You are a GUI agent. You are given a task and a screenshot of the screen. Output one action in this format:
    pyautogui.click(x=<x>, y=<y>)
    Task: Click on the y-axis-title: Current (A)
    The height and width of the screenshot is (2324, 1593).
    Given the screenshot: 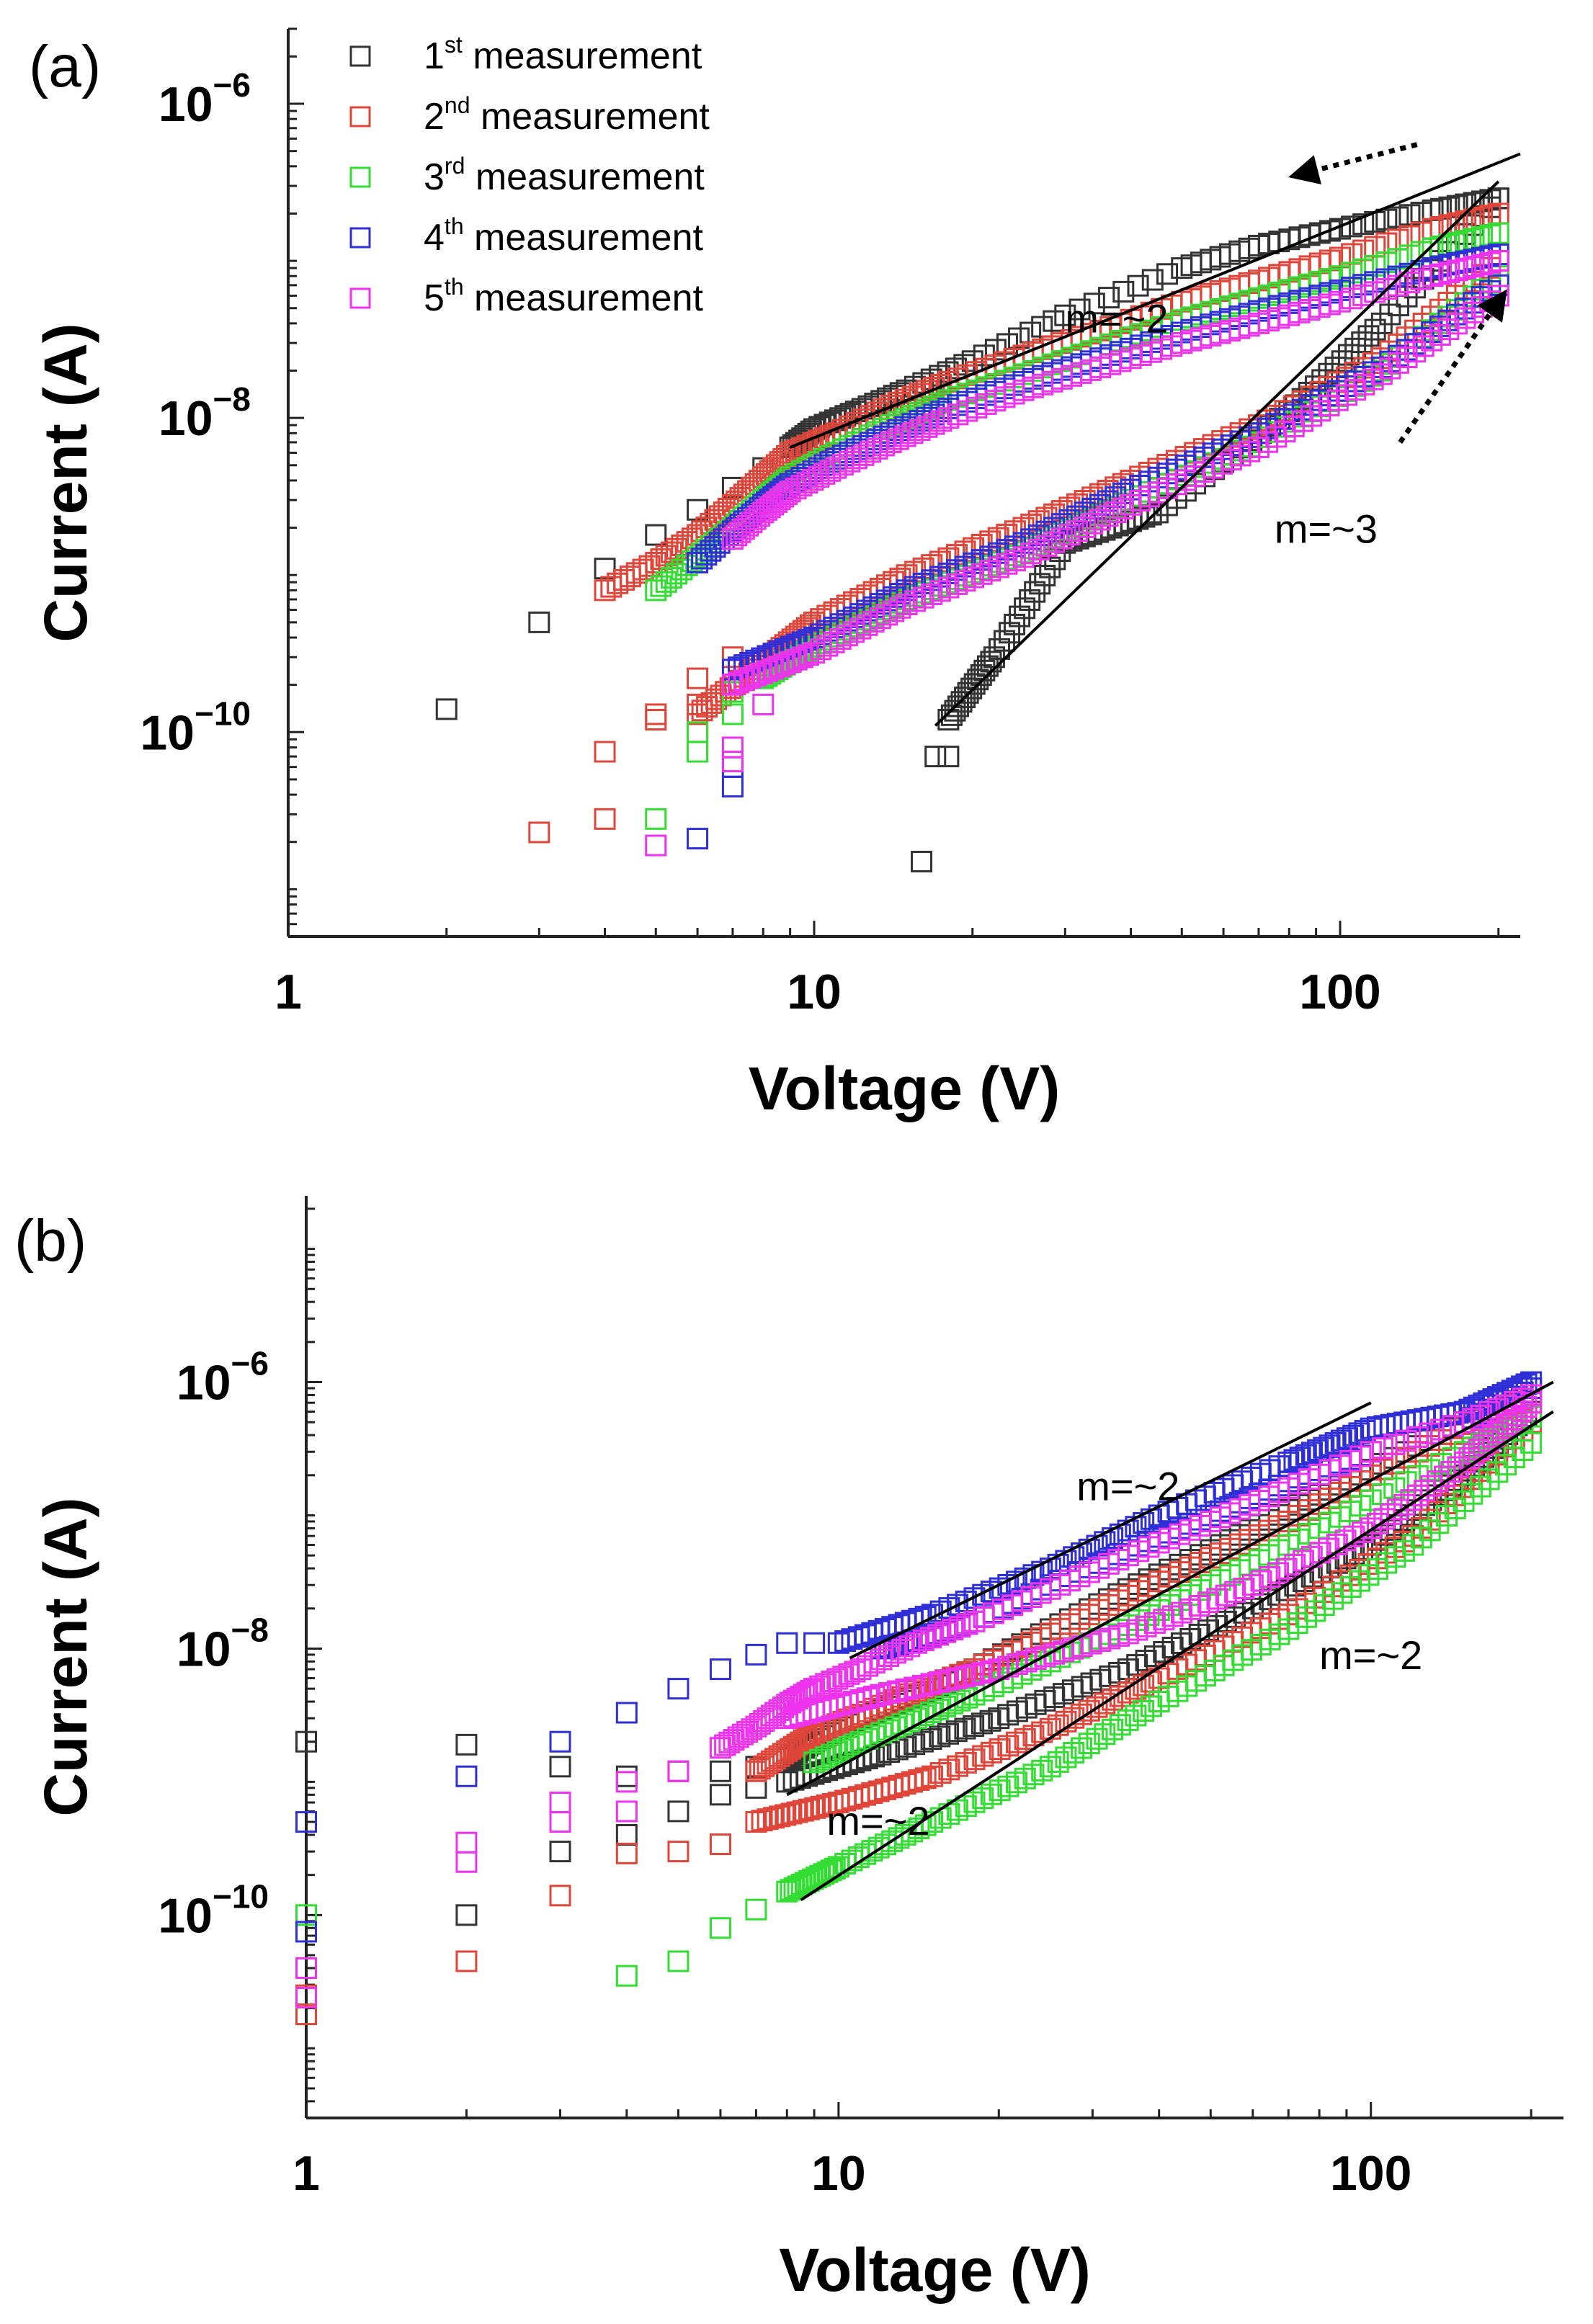 What is the action you would take?
    pyautogui.click(x=65, y=482)
    